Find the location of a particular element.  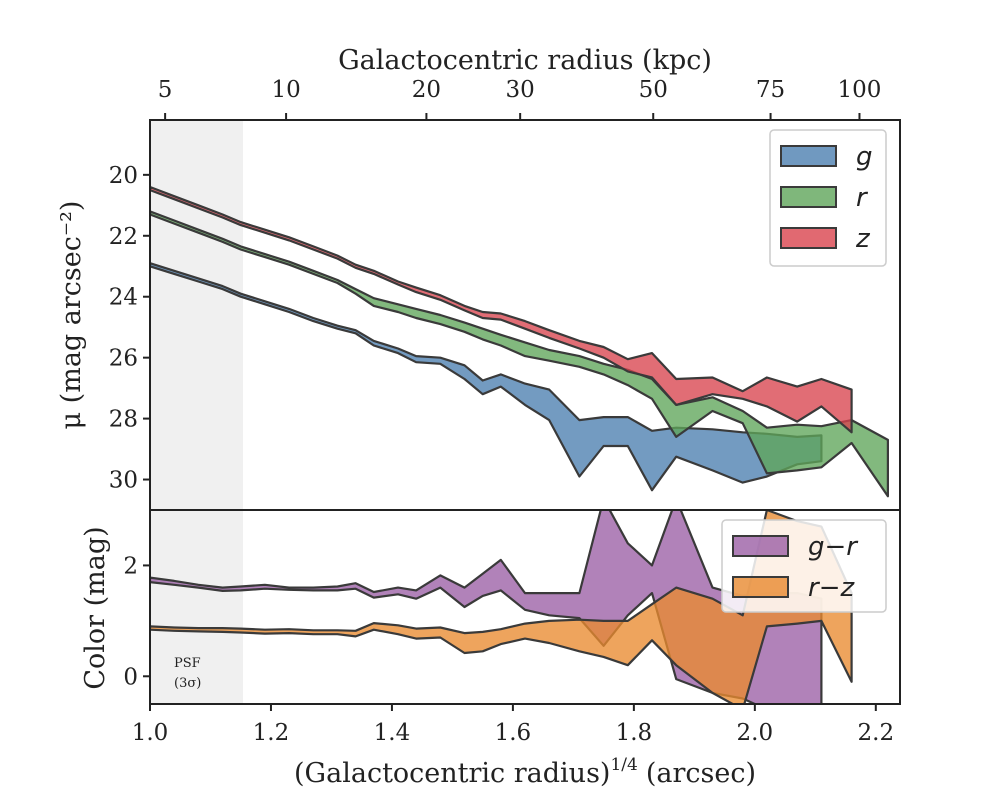

color-y-ticks: 02 is located at coordinates (136, 621).